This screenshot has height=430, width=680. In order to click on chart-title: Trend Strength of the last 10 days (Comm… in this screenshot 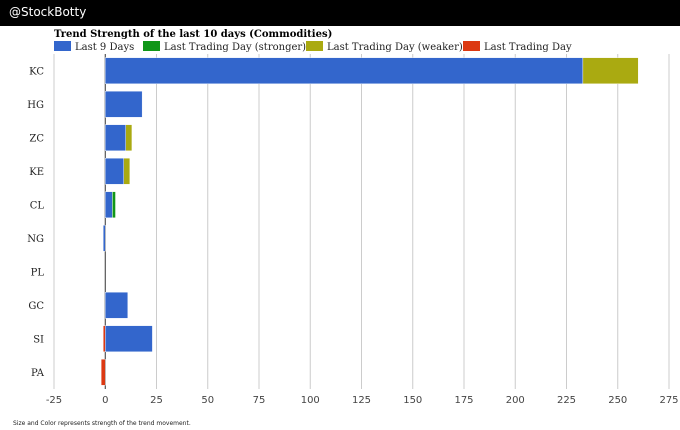, I will do `click(193, 34)`.